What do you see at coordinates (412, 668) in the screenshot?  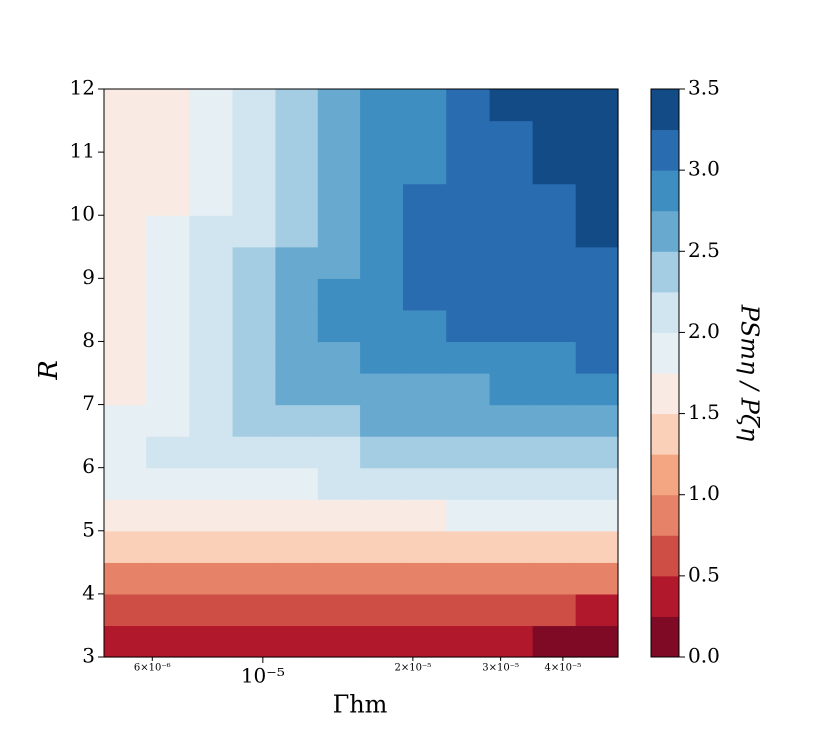 I see `x-tick-label: 2×10⁻⁵` at bounding box center [412, 668].